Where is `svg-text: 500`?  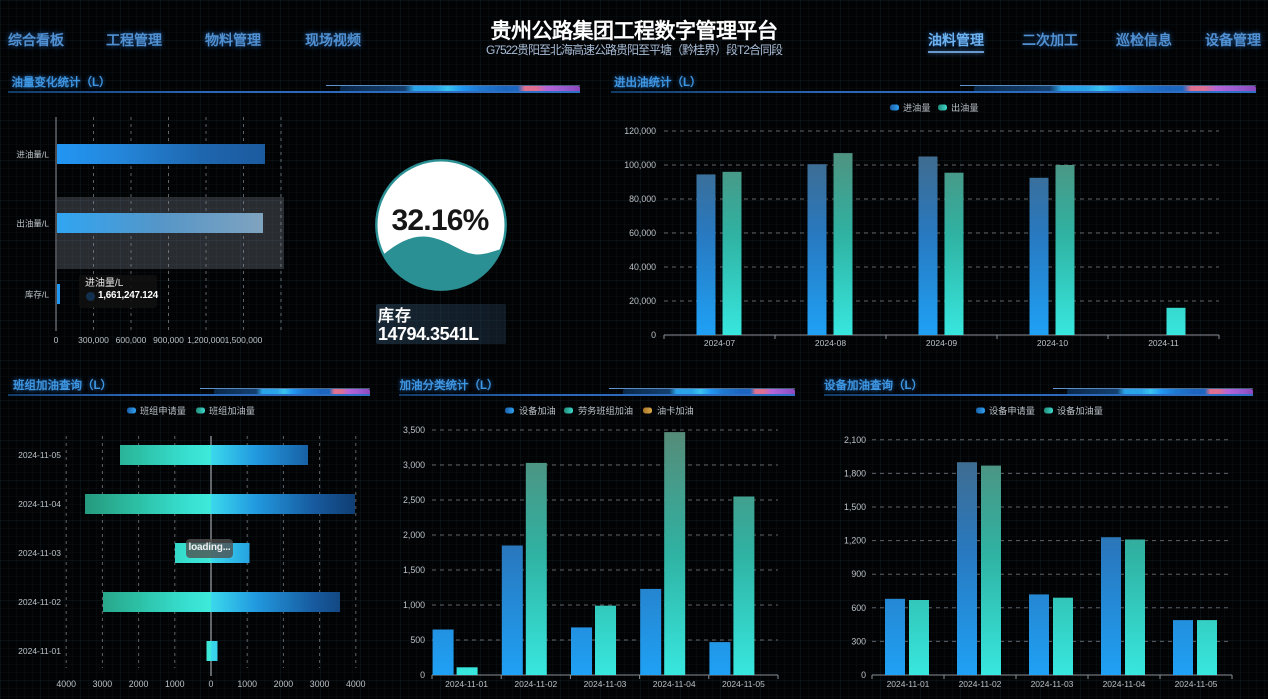 svg-text: 500 is located at coordinates (417, 640).